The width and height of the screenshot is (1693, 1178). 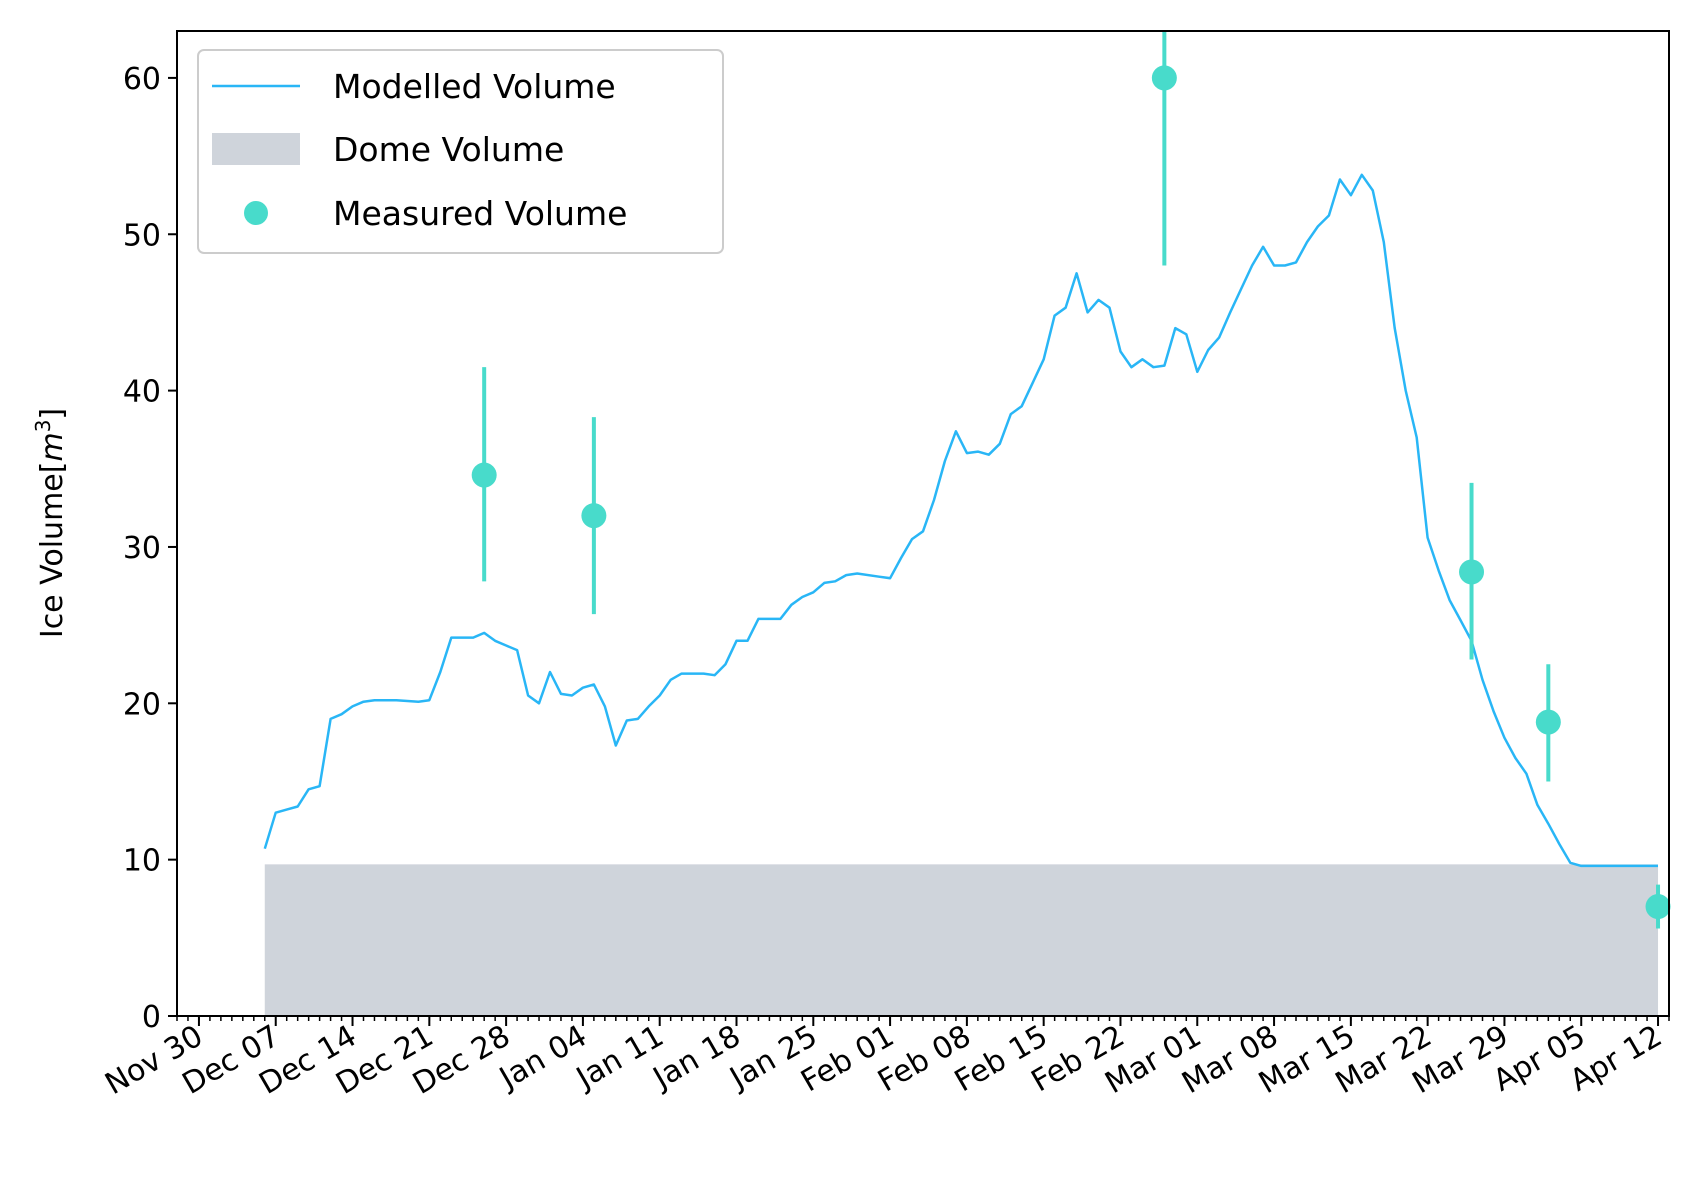 I want to click on y-tick-label-50: 50, so click(x=142, y=235).